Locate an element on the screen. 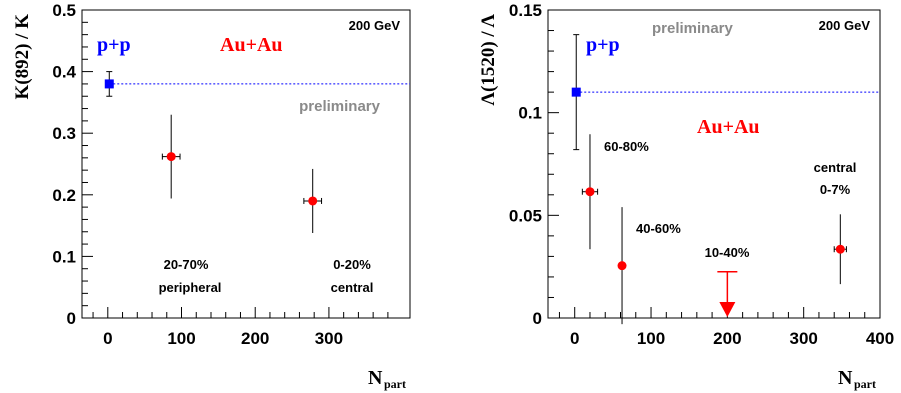 This screenshot has height=393, width=901. y-tick-label: 0.05 is located at coordinates (525, 215).